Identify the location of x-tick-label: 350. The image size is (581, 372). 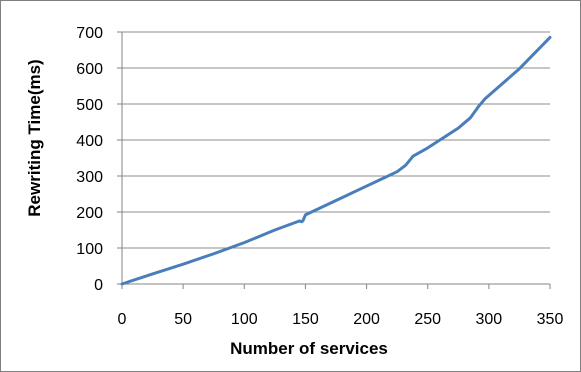
(550, 319).